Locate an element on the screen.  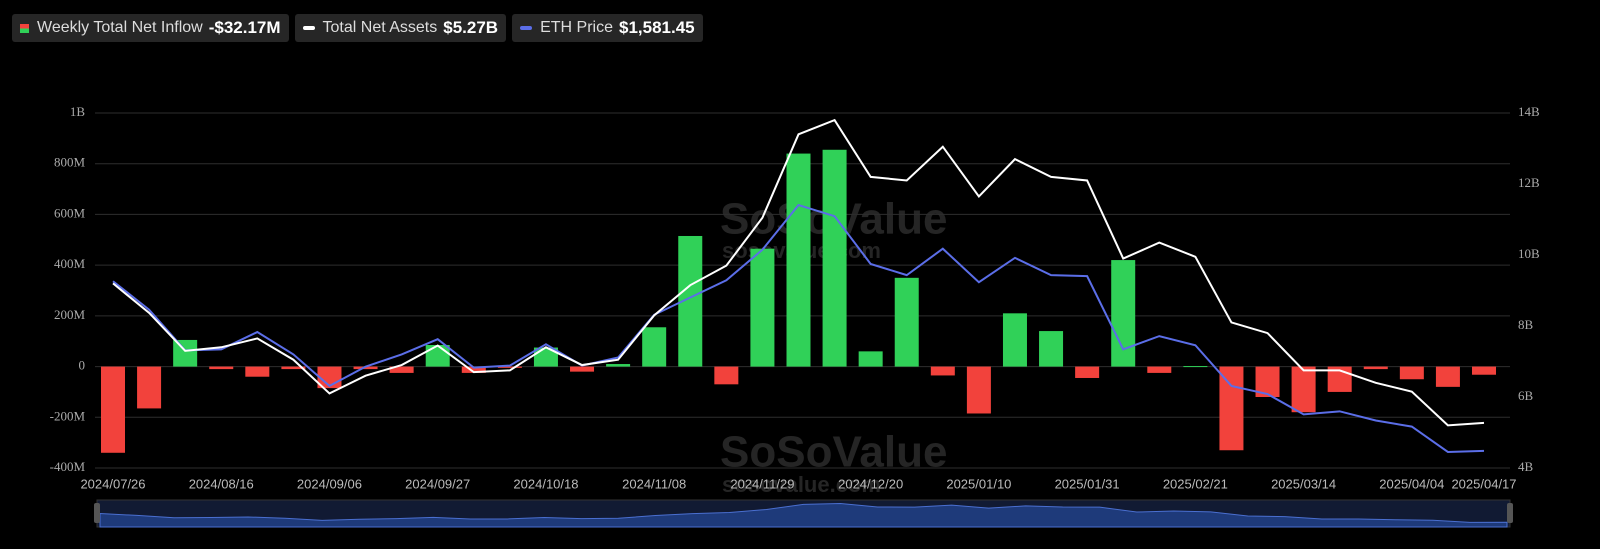
legend-value: $5.27B is located at coordinates (471, 27).